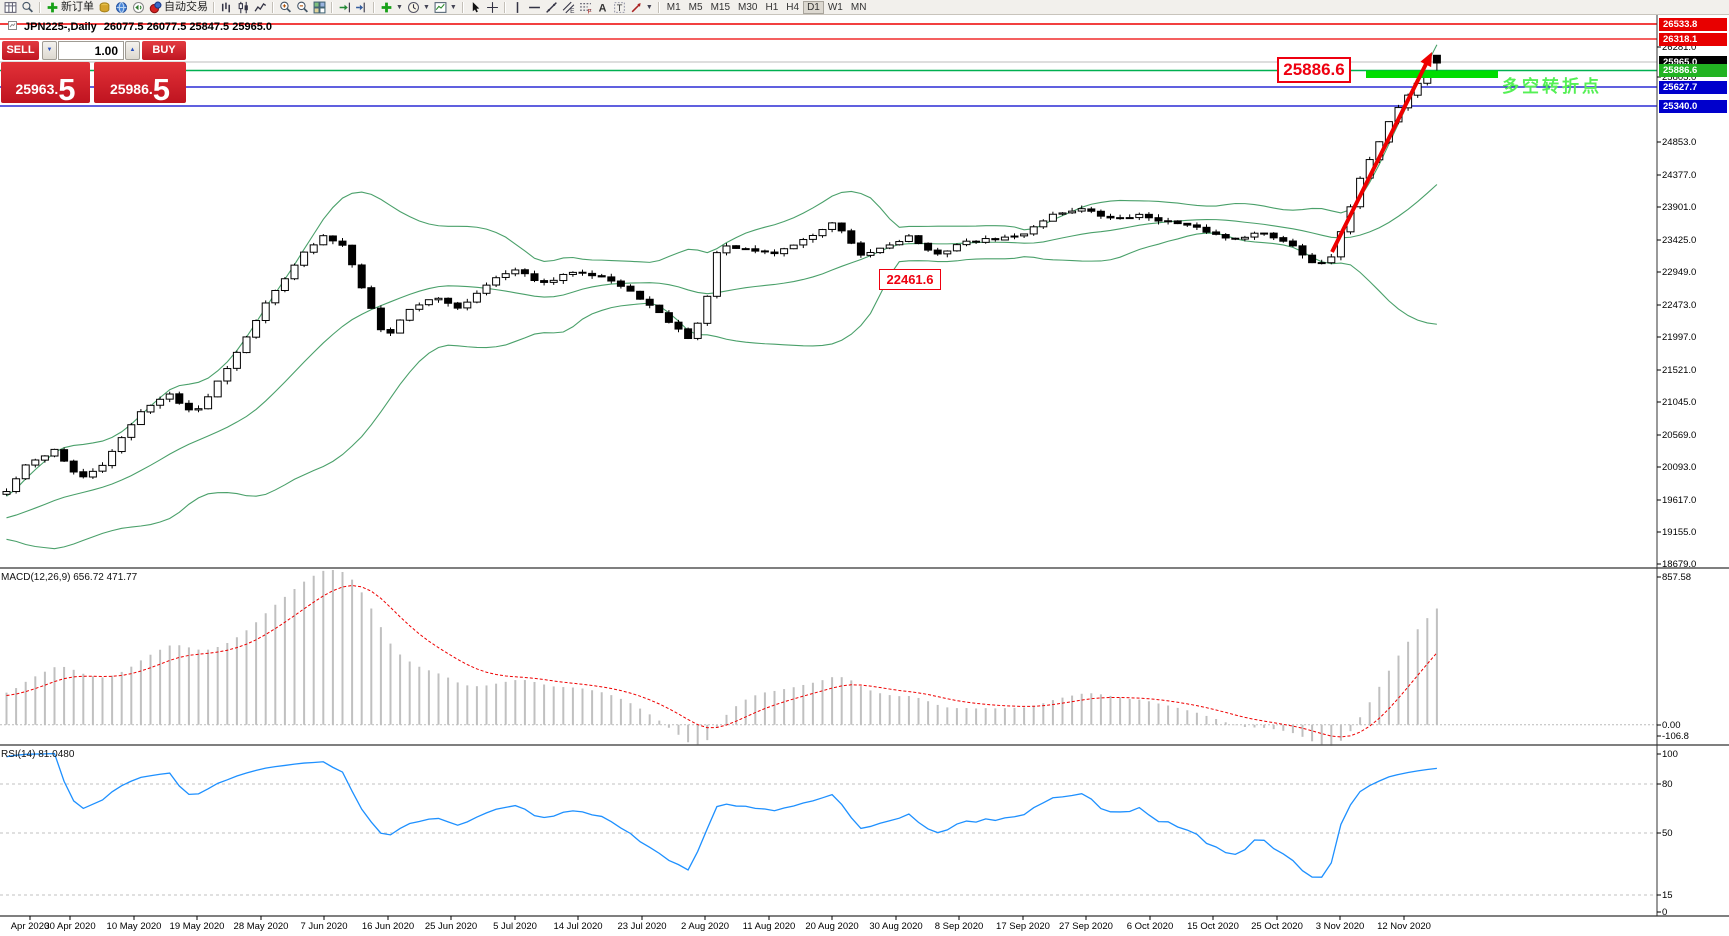 The image size is (1729, 936). What do you see at coordinates (673, 7) in the screenshot?
I see `timeframe-button-m1: M1` at bounding box center [673, 7].